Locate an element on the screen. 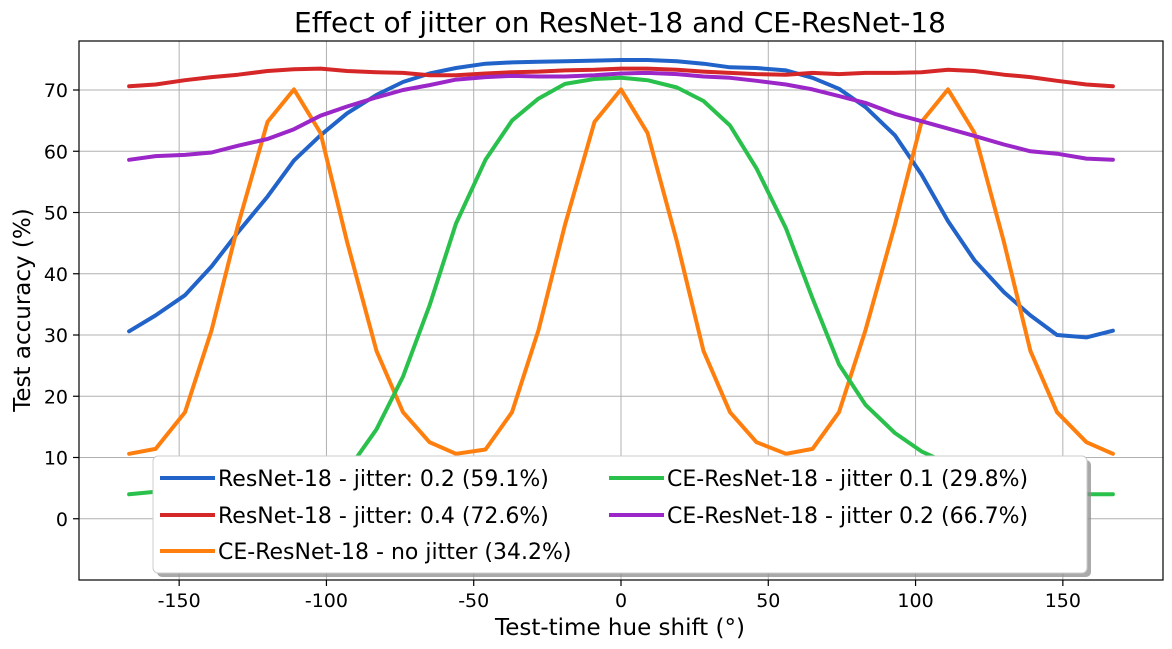 This screenshot has height=649, width=1172. y-axis-label: Test accuracy (%) is located at coordinates (23, 310).